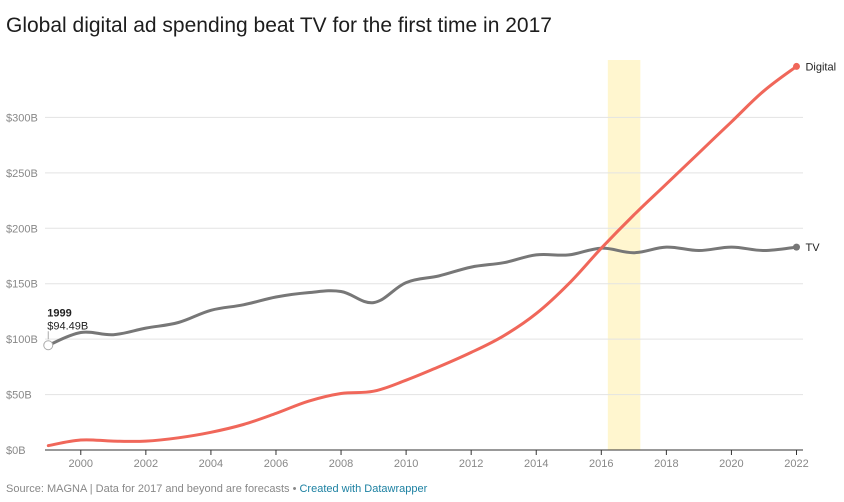  What do you see at coordinates (22, 118) in the screenshot?
I see `y-tick-label: $300B` at bounding box center [22, 118].